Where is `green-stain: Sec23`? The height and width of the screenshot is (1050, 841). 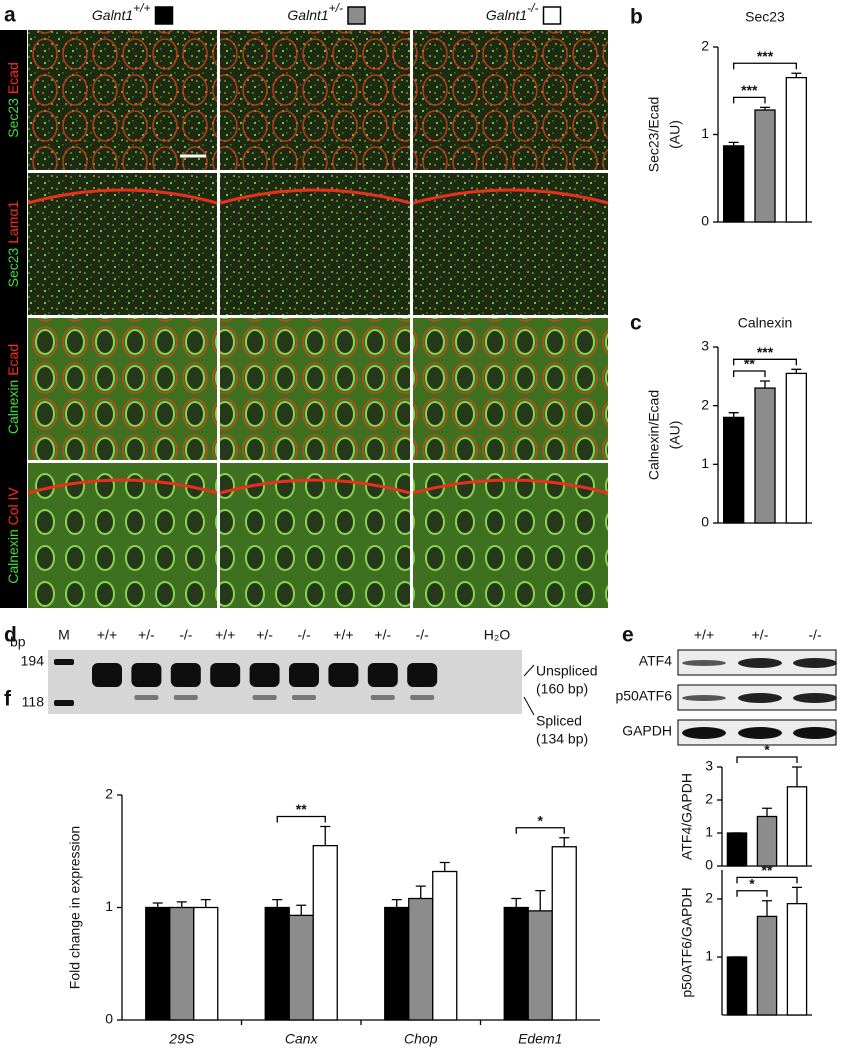 green-stain: Sec23 is located at coordinates (13, 267).